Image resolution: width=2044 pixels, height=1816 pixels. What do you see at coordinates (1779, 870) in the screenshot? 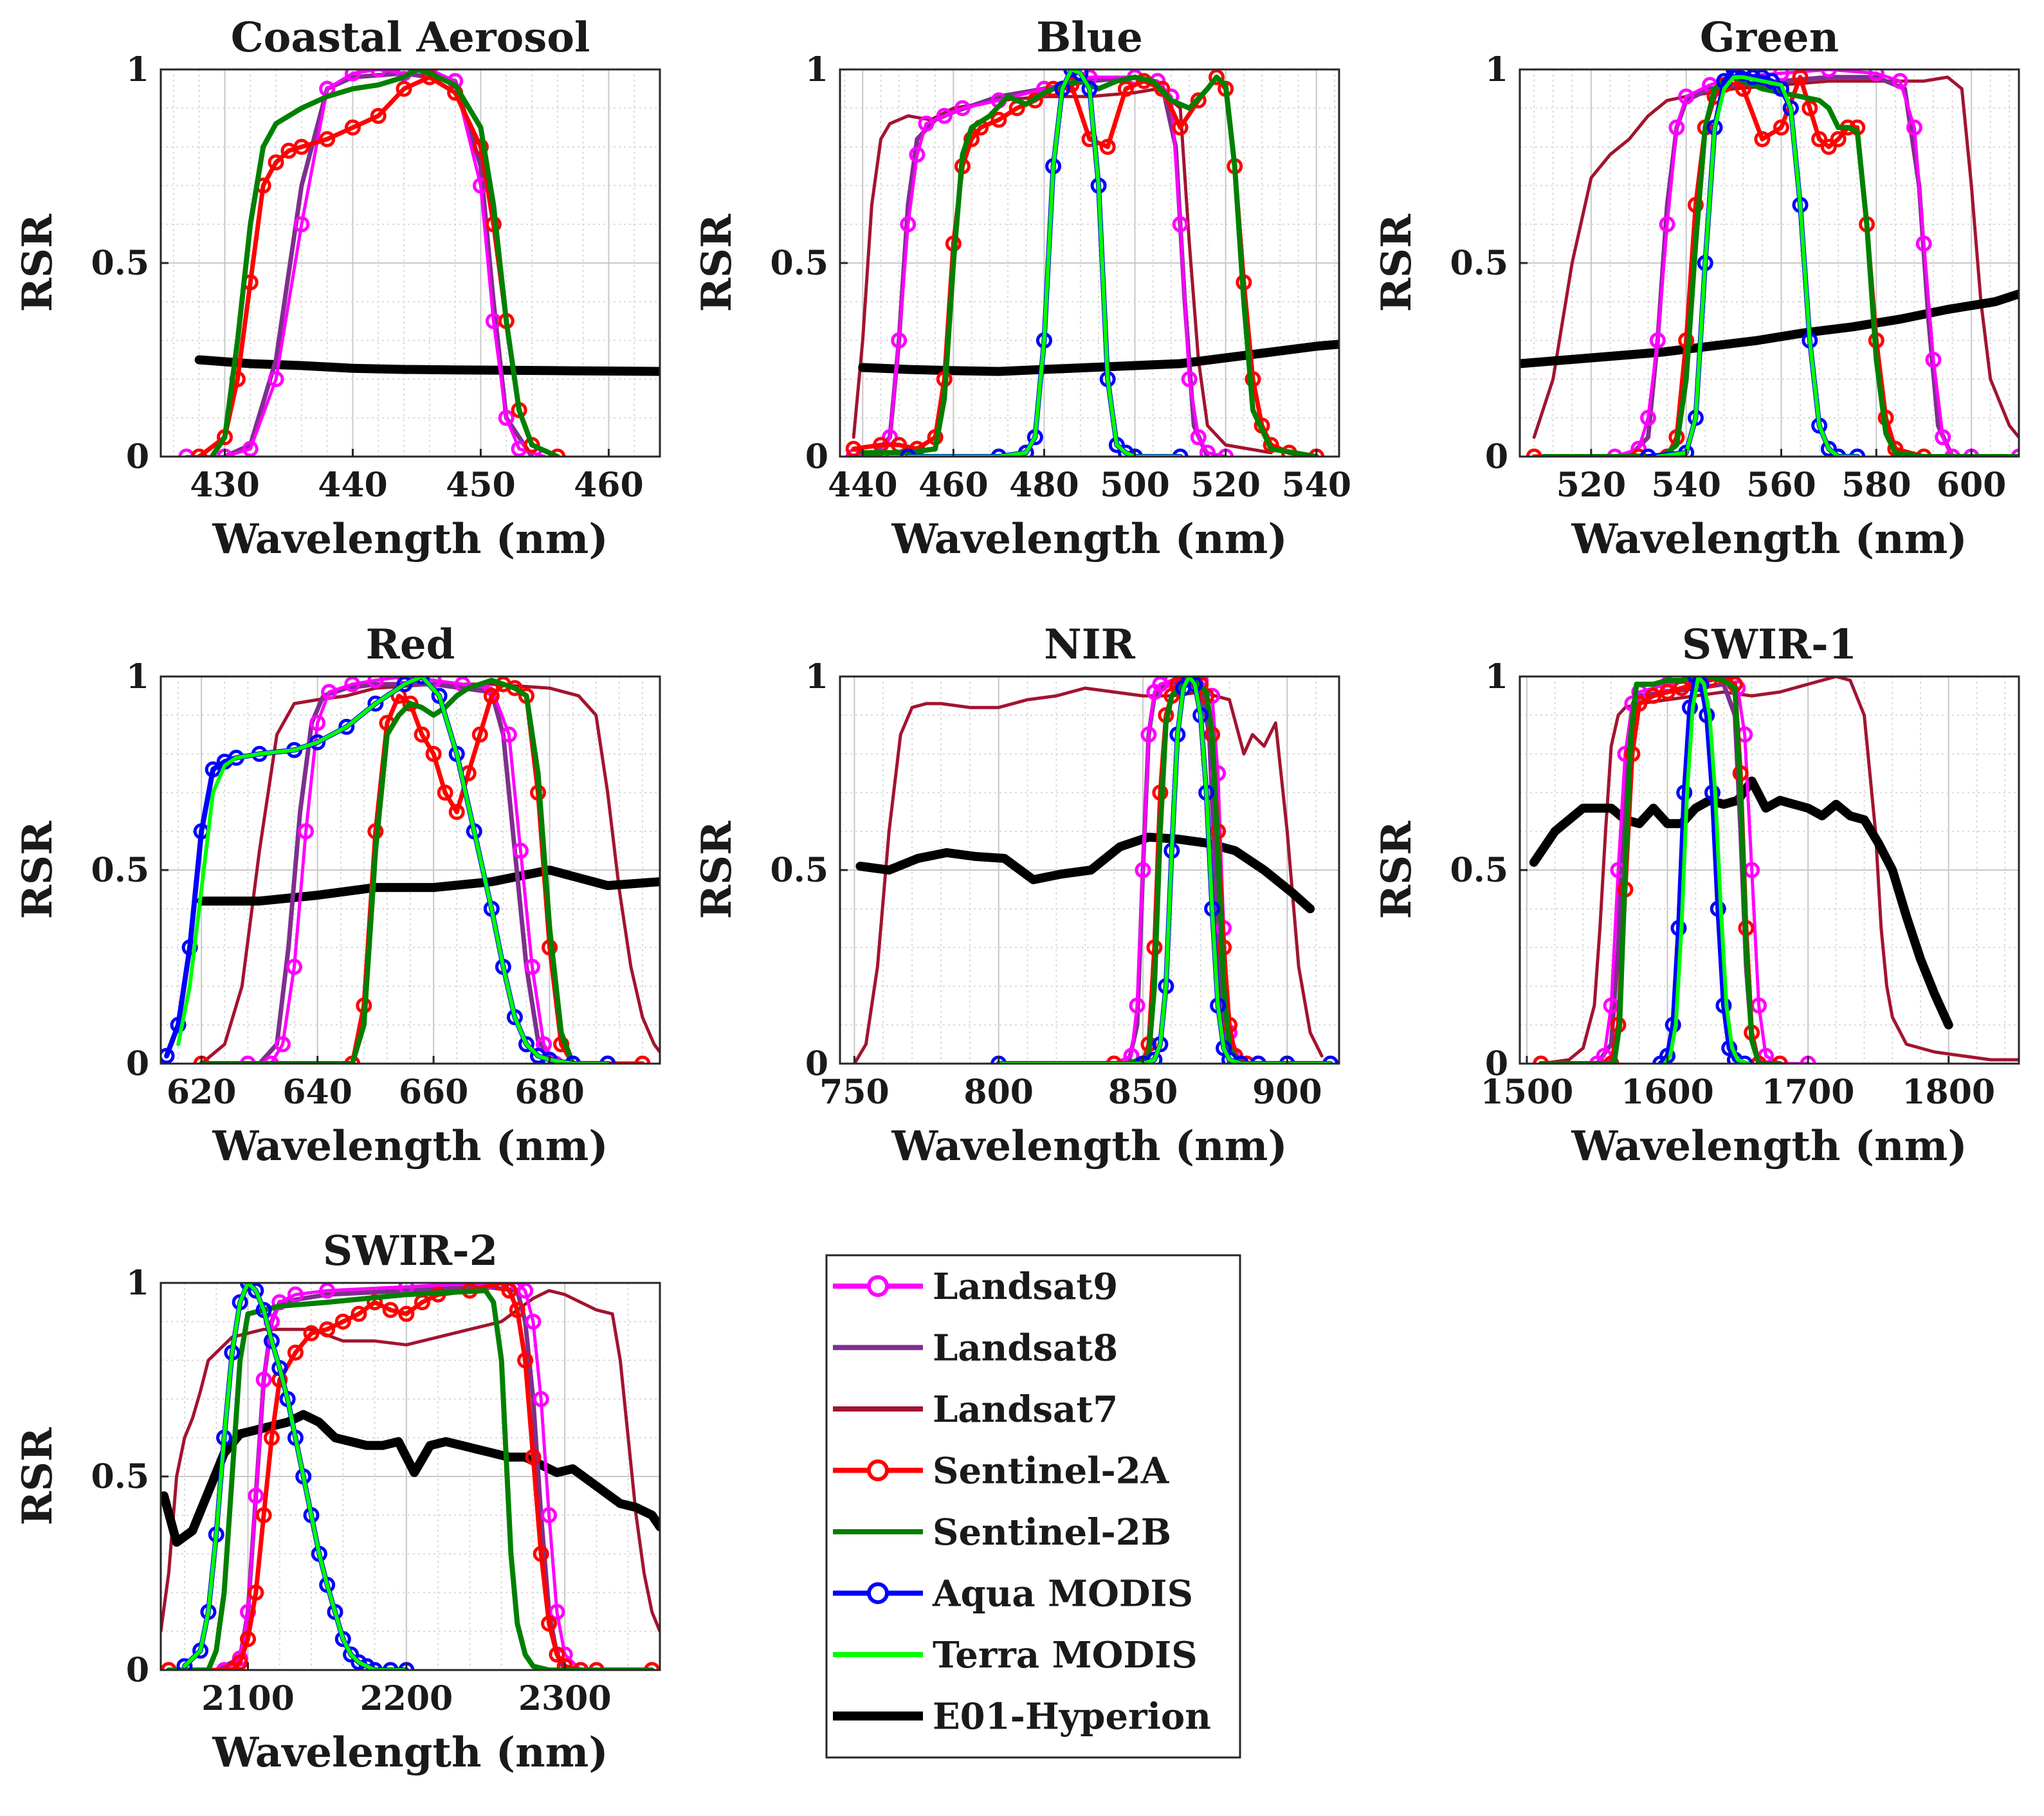
I see `series-line-l7` at bounding box center [1779, 870].